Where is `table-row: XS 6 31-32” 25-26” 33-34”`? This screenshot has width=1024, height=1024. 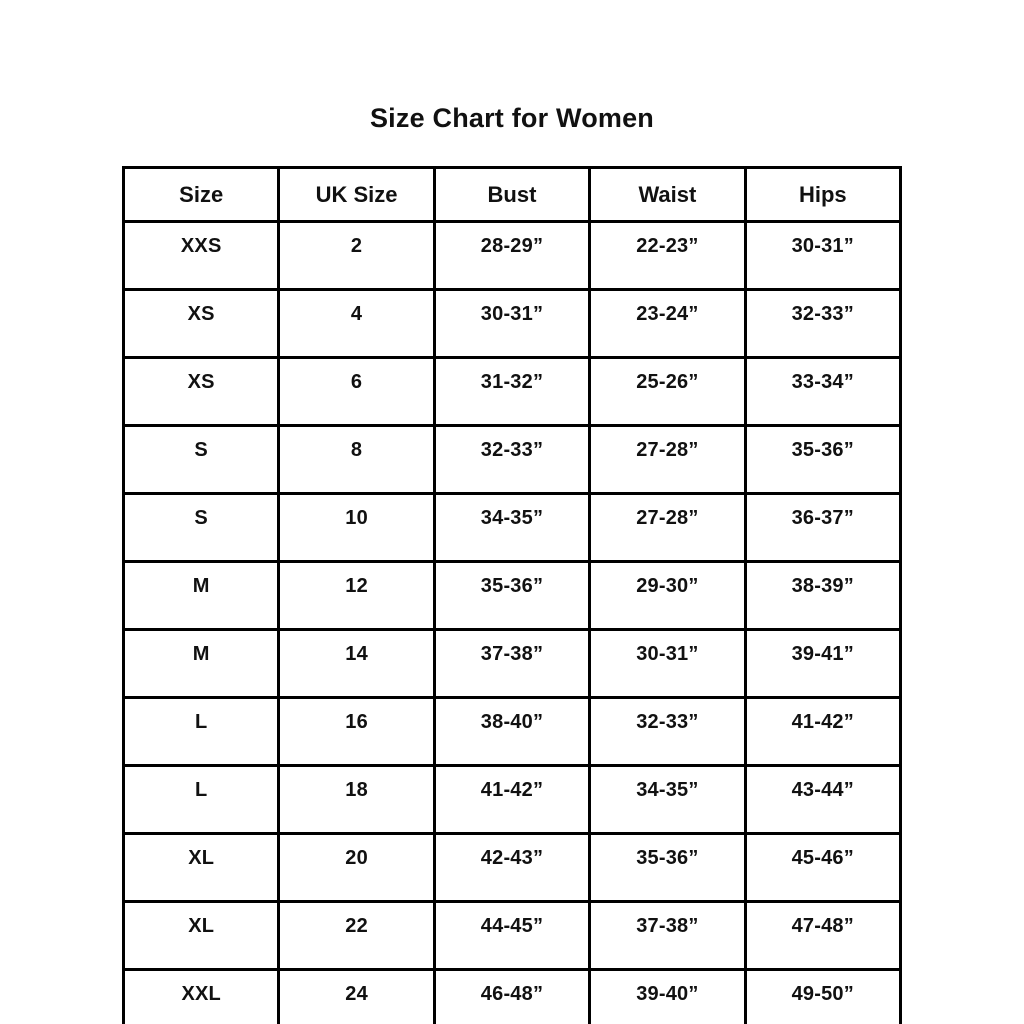
table-row: XS 6 31-32” 25-26” 33-34” is located at coordinates (512, 391).